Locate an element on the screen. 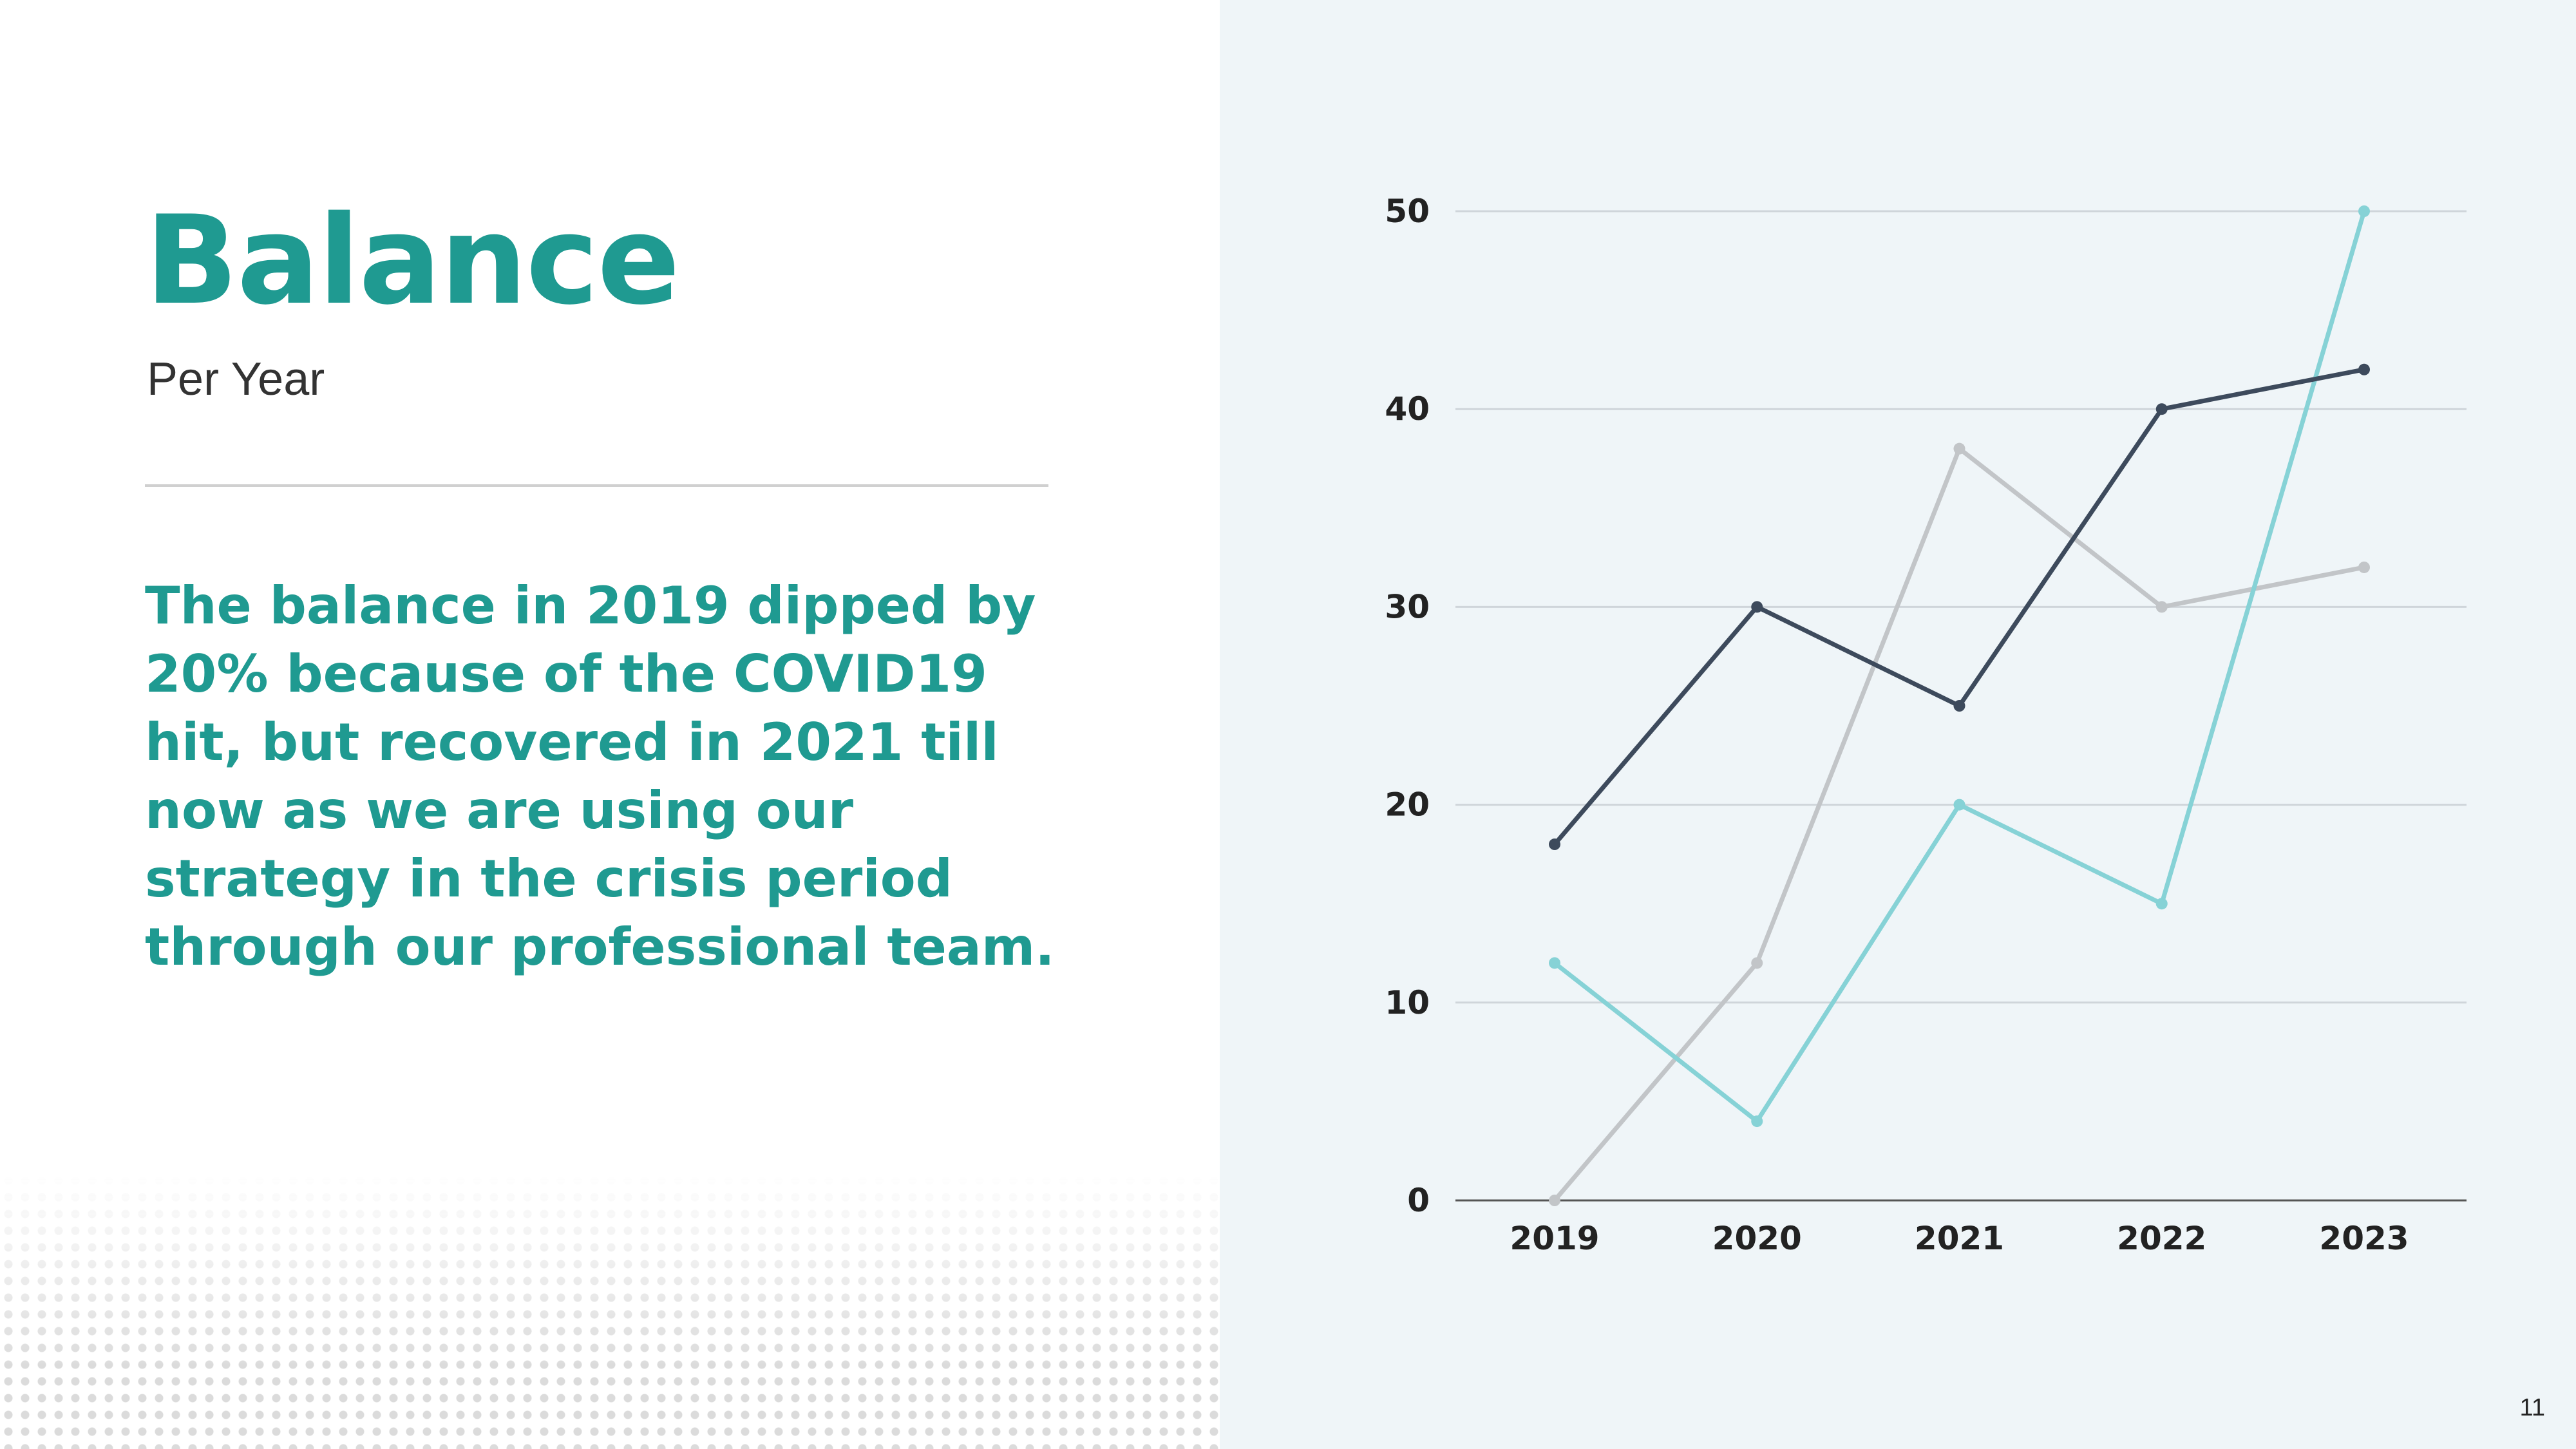 This screenshot has height=1449, width=2576. y-tick-label: 0 is located at coordinates (1418, 1200).